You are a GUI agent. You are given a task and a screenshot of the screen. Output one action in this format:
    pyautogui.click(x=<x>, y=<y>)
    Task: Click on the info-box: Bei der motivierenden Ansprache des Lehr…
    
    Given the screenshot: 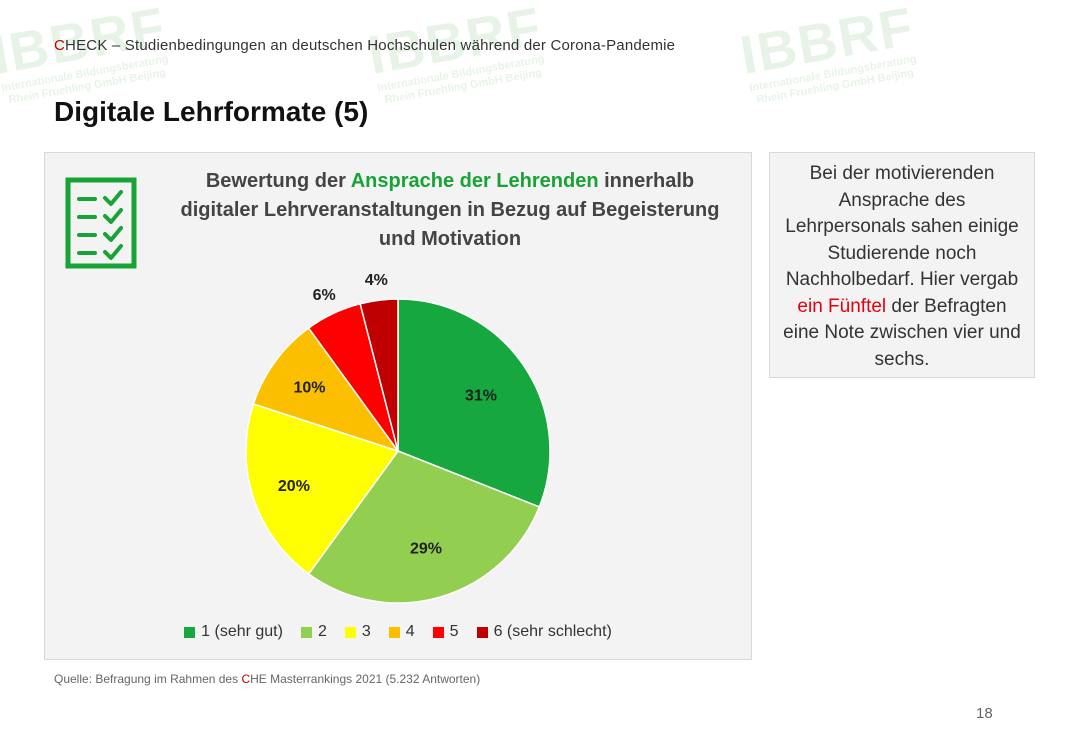 What is the action you would take?
    pyautogui.click(x=902, y=265)
    